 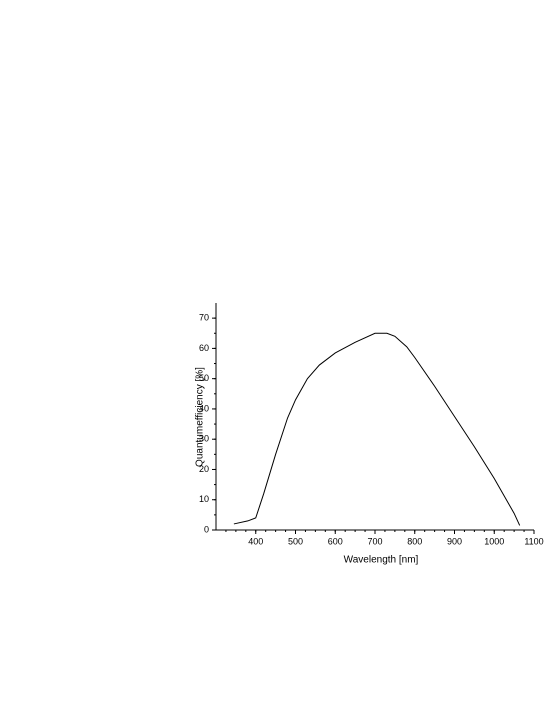 What do you see at coordinates (204, 348) in the screenshot?
I see `y-tick-label: 60` at bounding box center [204, 348].